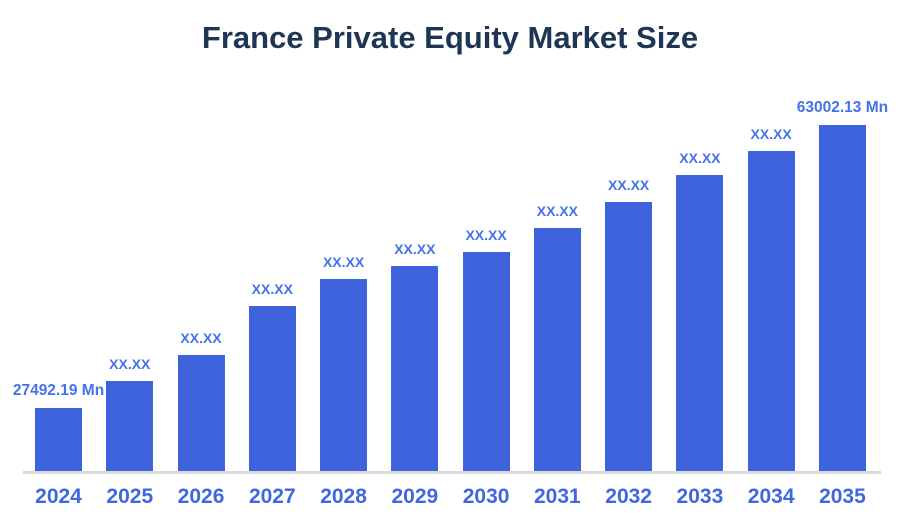  Describe the element at coordinates (201, 496) in the screenshot. I see `x-axis-label: 2026` at that location.